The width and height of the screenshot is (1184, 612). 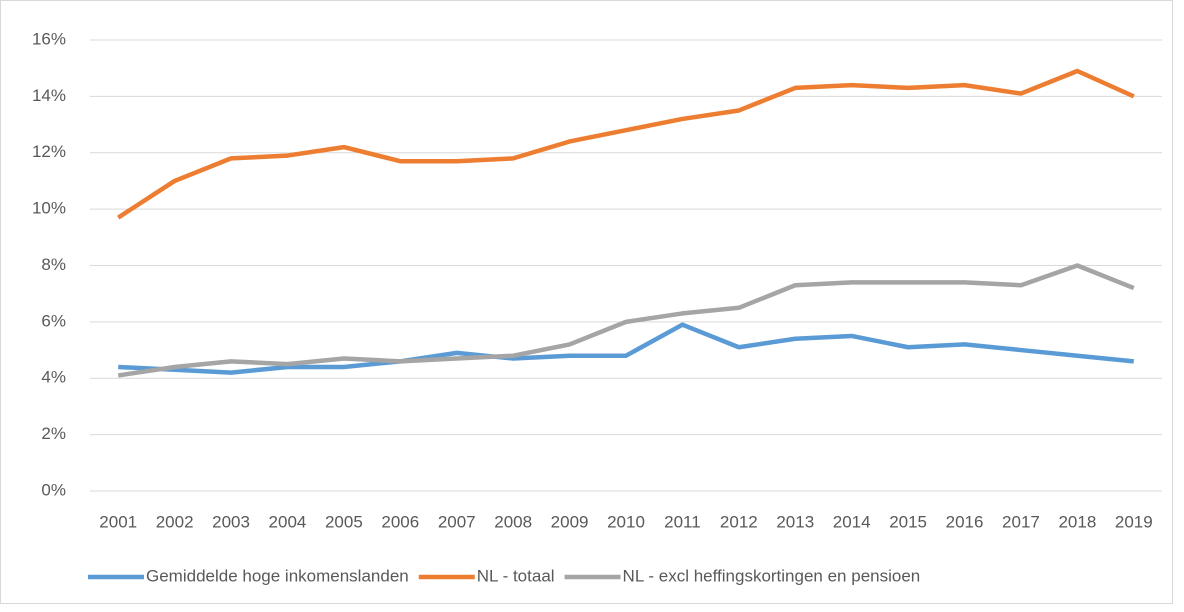 What do you see at coordinates (53, 377) in the screenshot?
I see `y-tick-label: 4%` at bounding box center [53, 377].